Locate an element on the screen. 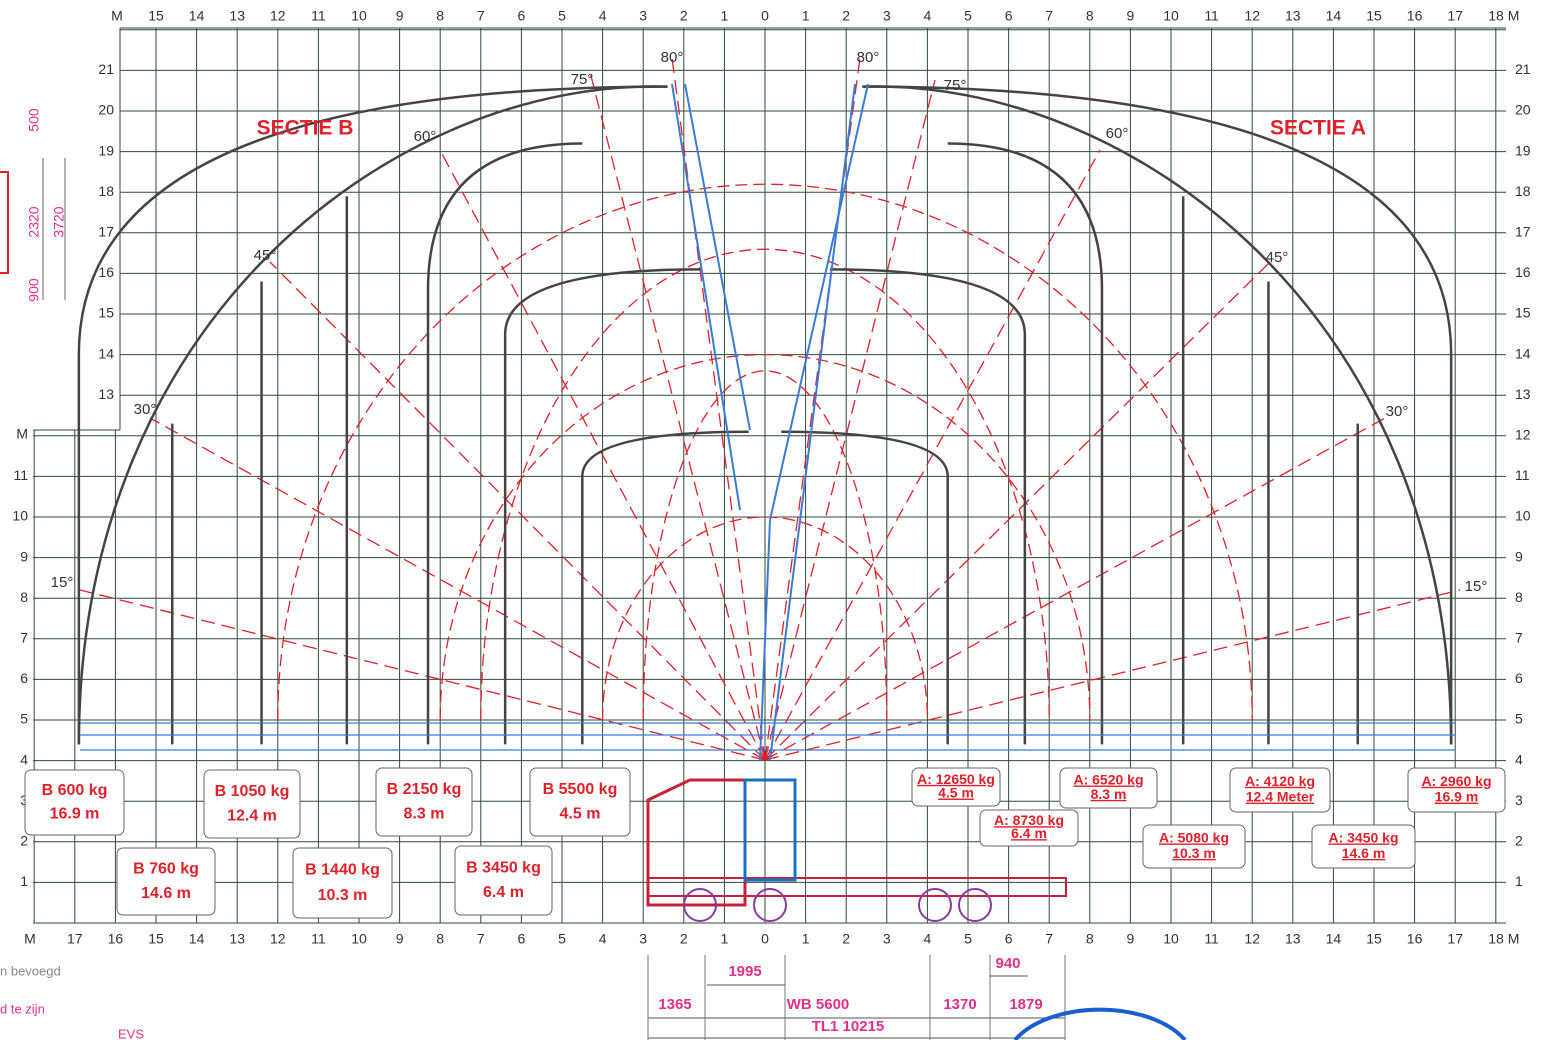 The width and height of the screenshot is (1546, 1040). right-axis-label: 18 is located at coordinates (1523, 191).